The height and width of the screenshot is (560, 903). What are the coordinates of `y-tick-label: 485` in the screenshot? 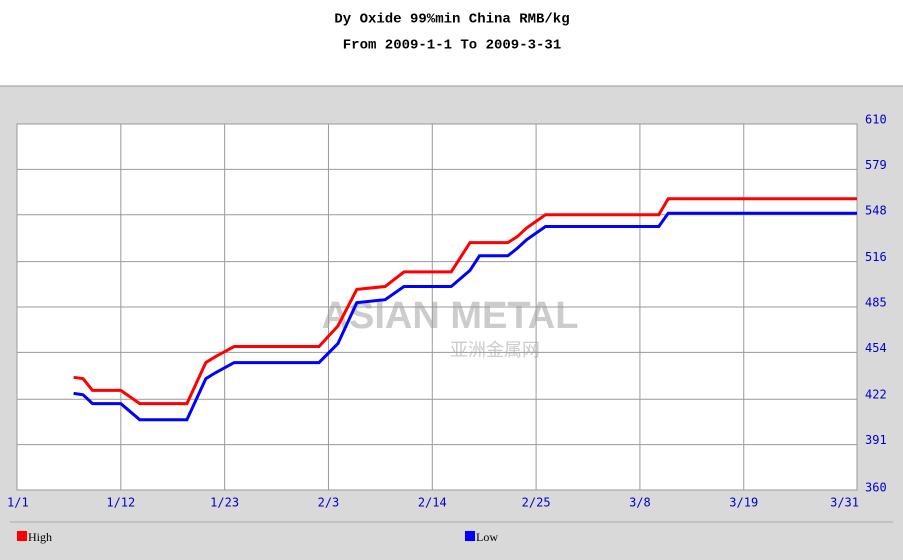 It's located at (876, 303).